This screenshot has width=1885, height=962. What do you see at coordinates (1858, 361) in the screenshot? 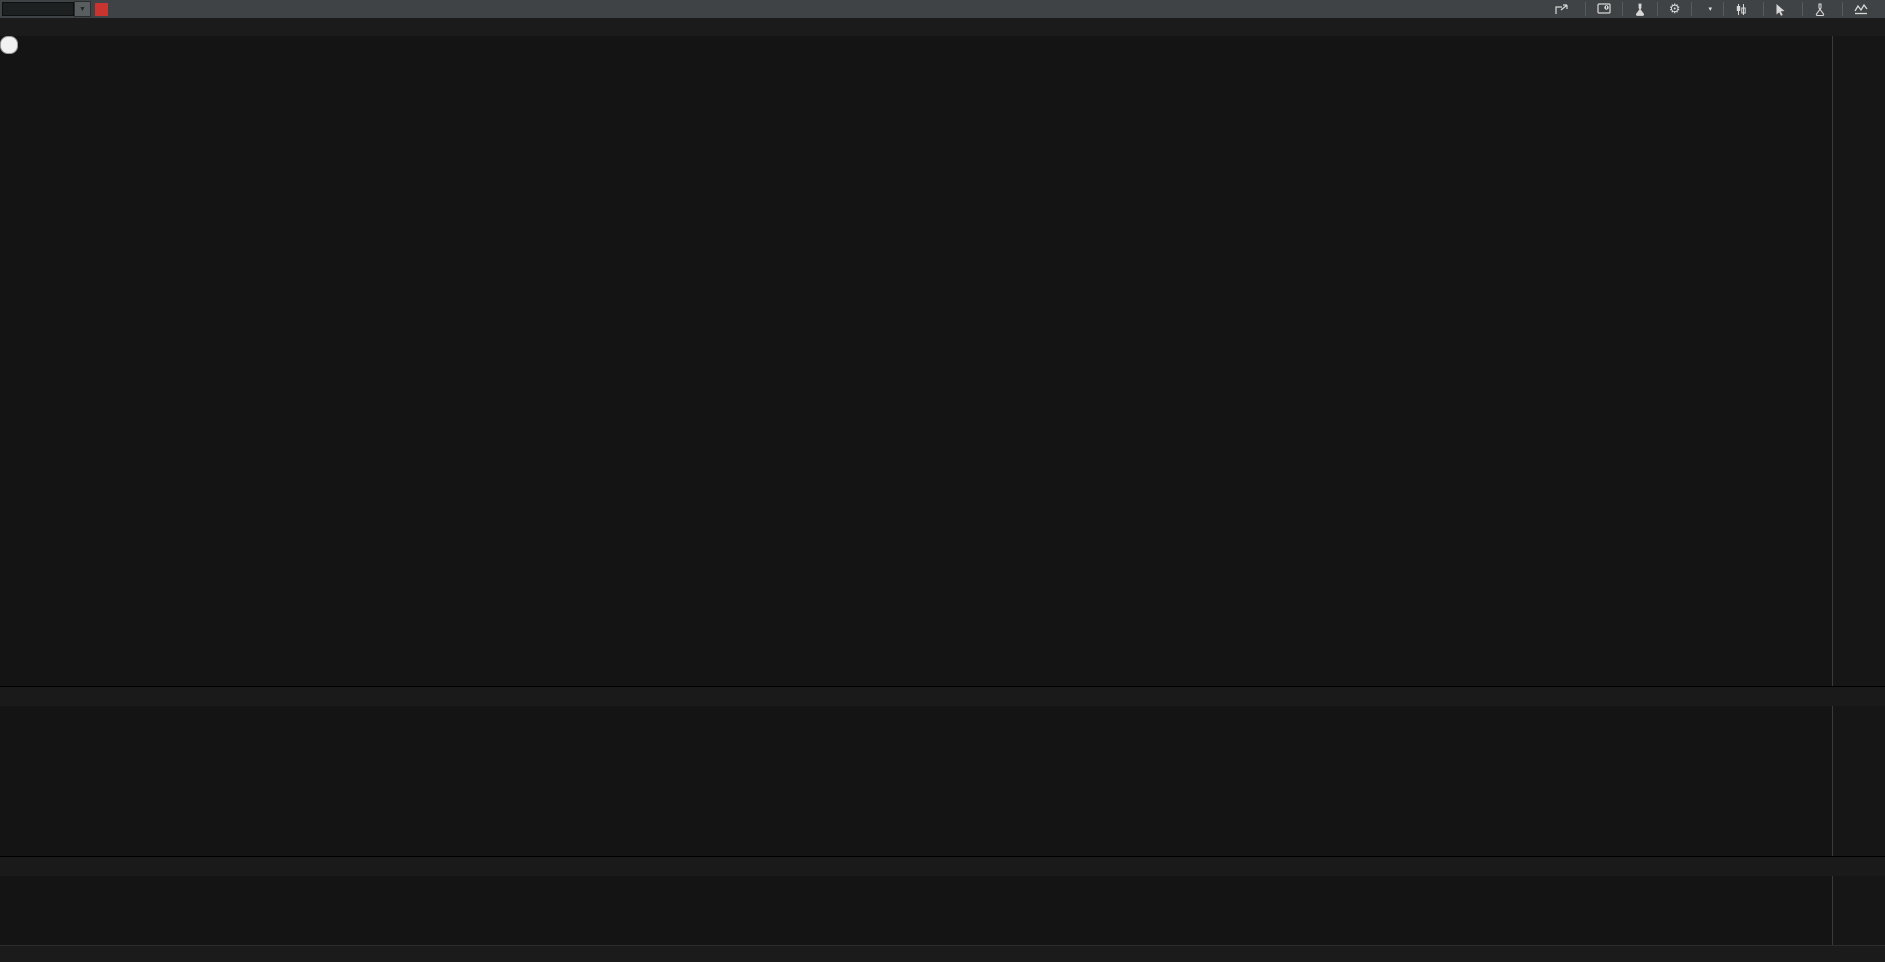
I see `price-axis` at bounding box center [1858, 361].